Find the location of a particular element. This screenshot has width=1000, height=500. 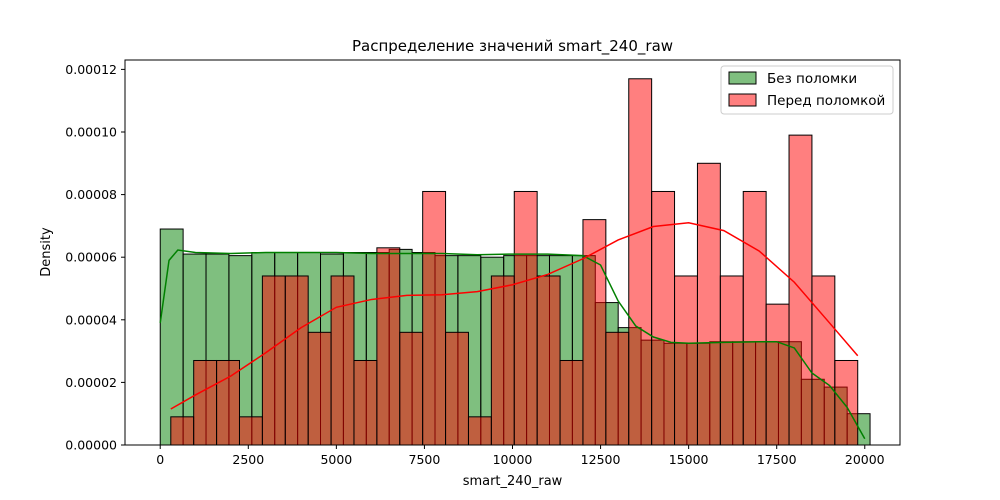

legend-box is located at coordinates (807, 90).